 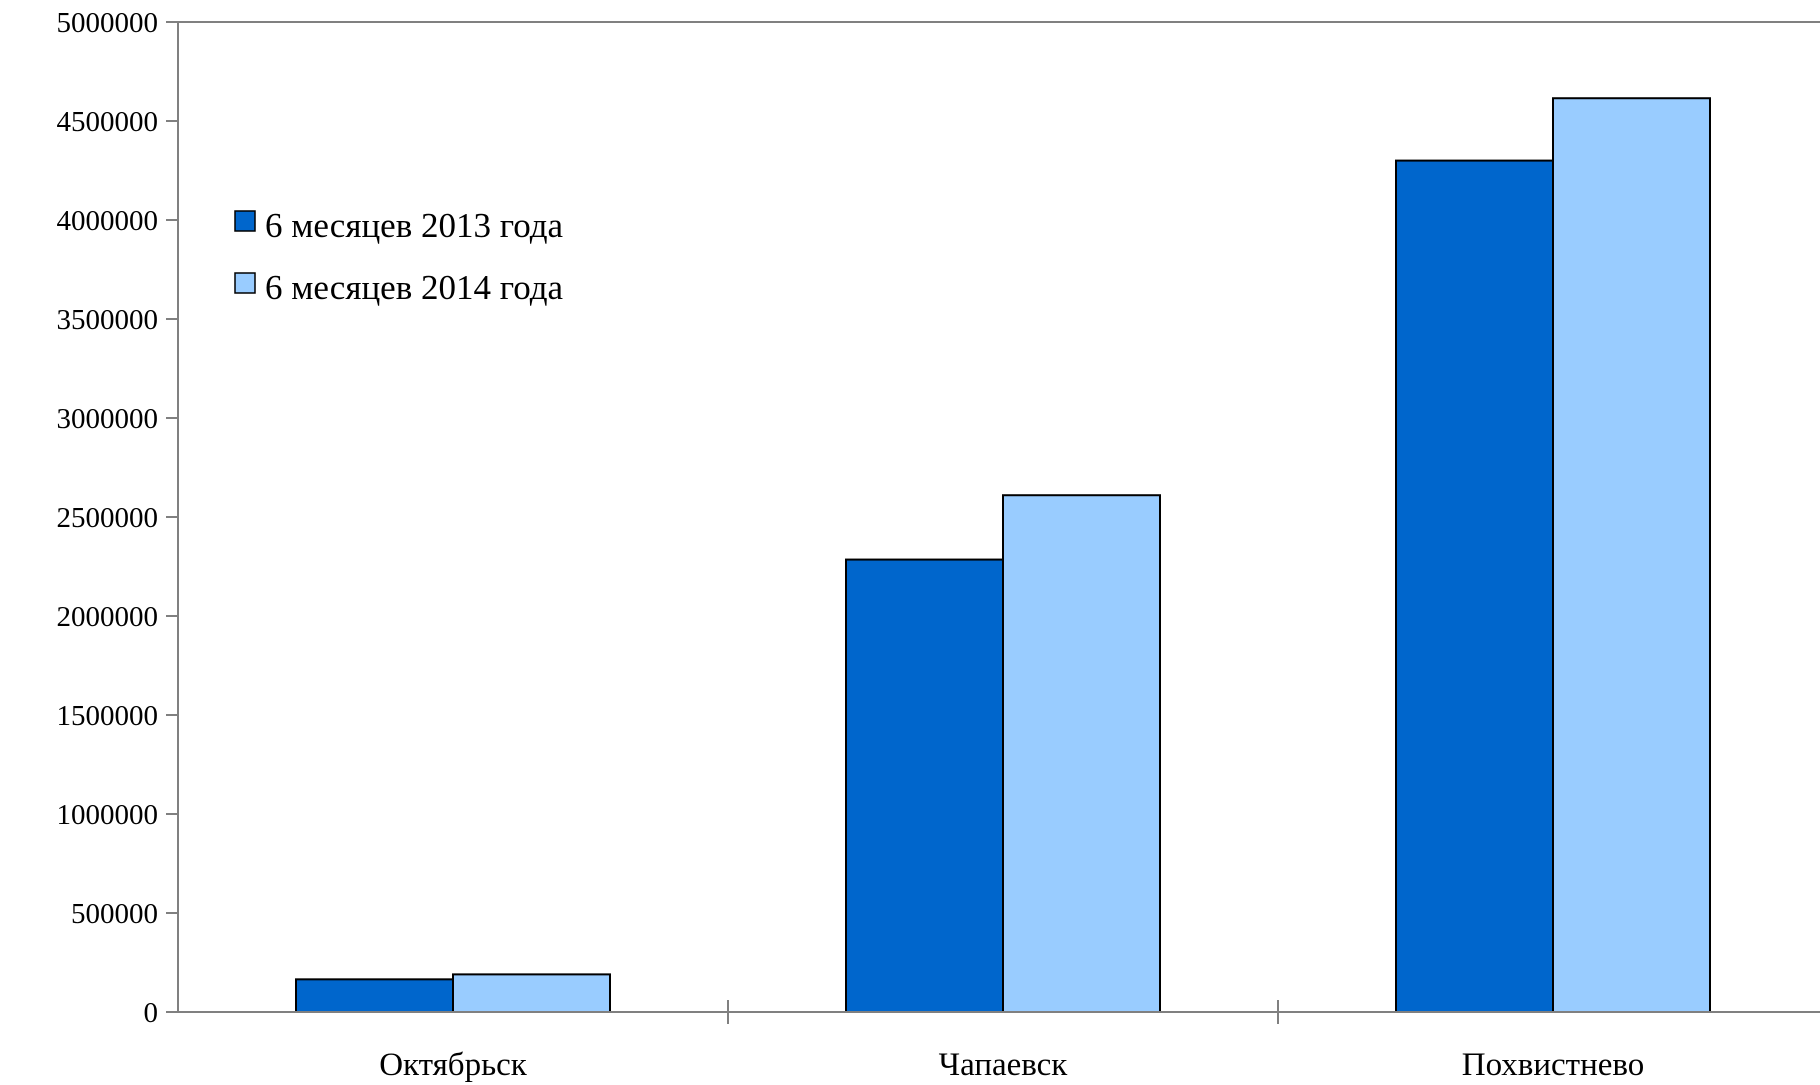 What do you see at coordinates (114, 914) in the screenshot?
I see `y-tick-label: 500000` at bounding box center [114, 914].